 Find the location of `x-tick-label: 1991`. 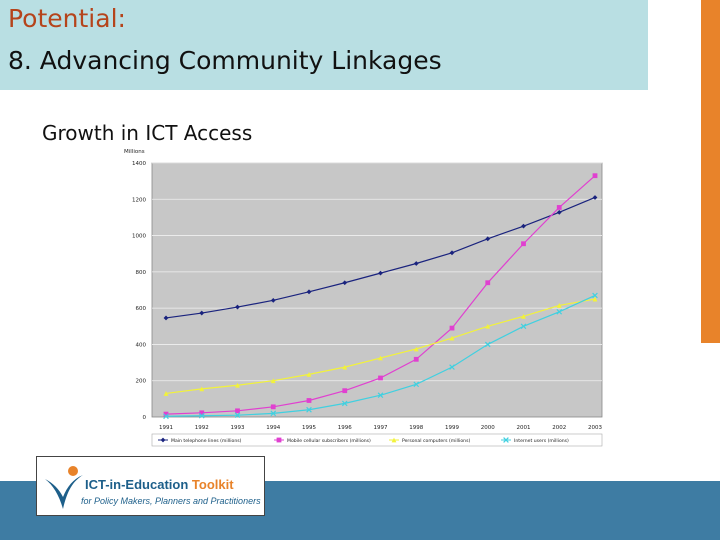

x-tick-label: 1991 is located at coordinates (166, 428).